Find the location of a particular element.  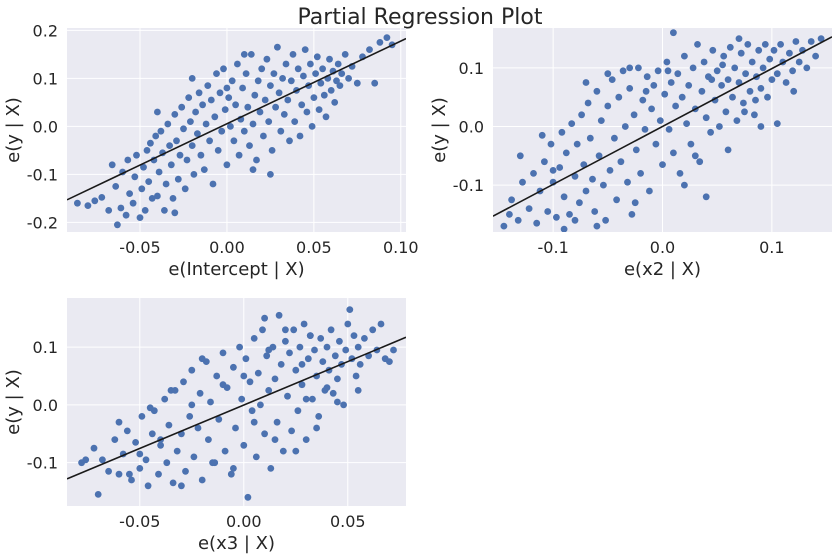

y-tick-label: 0.1 is located at coordinates (471, 68).